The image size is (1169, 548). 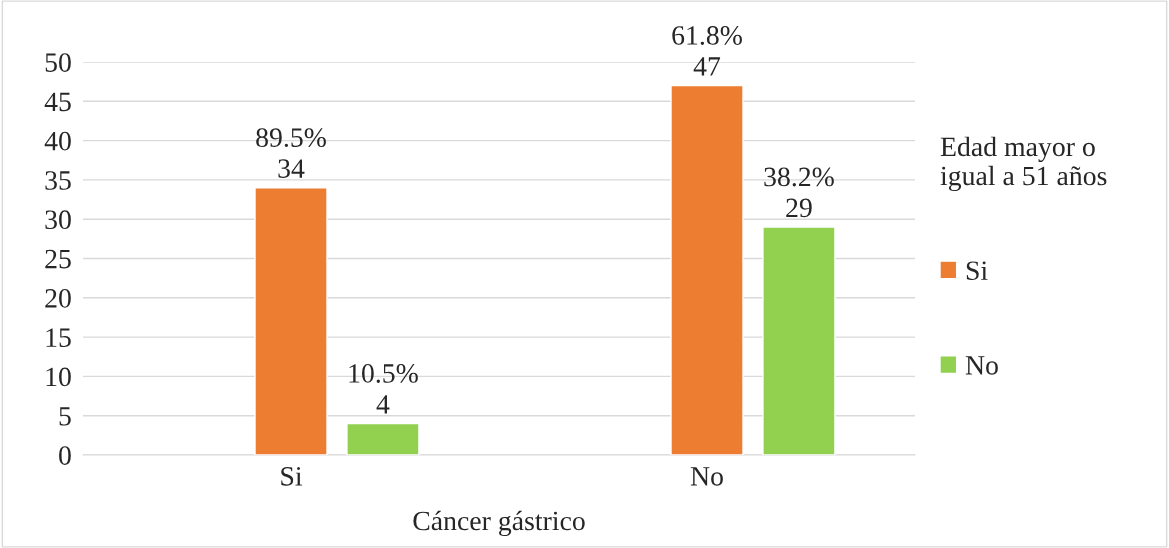 I want to click on x-axis-title: Cáncer gástrico, so click(x=499, y=523).